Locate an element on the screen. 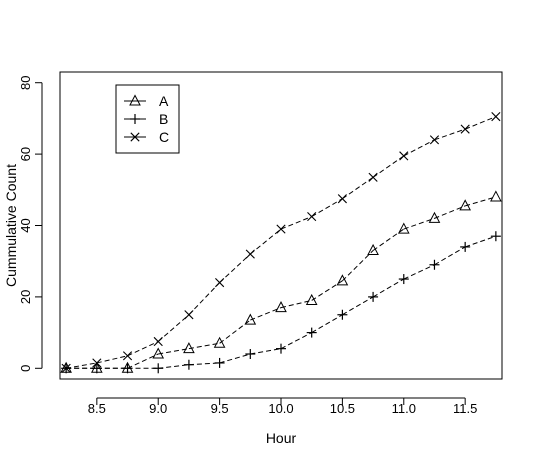 Image resolution: width=540 pixels, height=471 pixels. x-axis-title: Hour is located at coordinates (281, 438).